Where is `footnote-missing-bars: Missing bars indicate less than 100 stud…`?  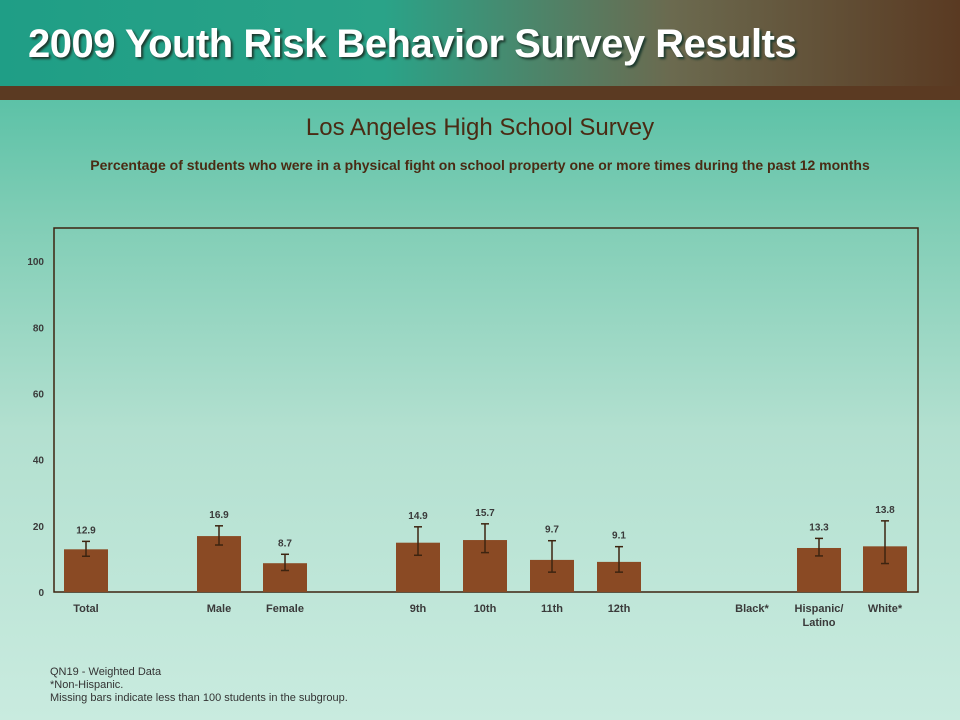
footnote-missing-bars: Missing bars indicate less than 100 stud… is located at coordinates (199, 698).